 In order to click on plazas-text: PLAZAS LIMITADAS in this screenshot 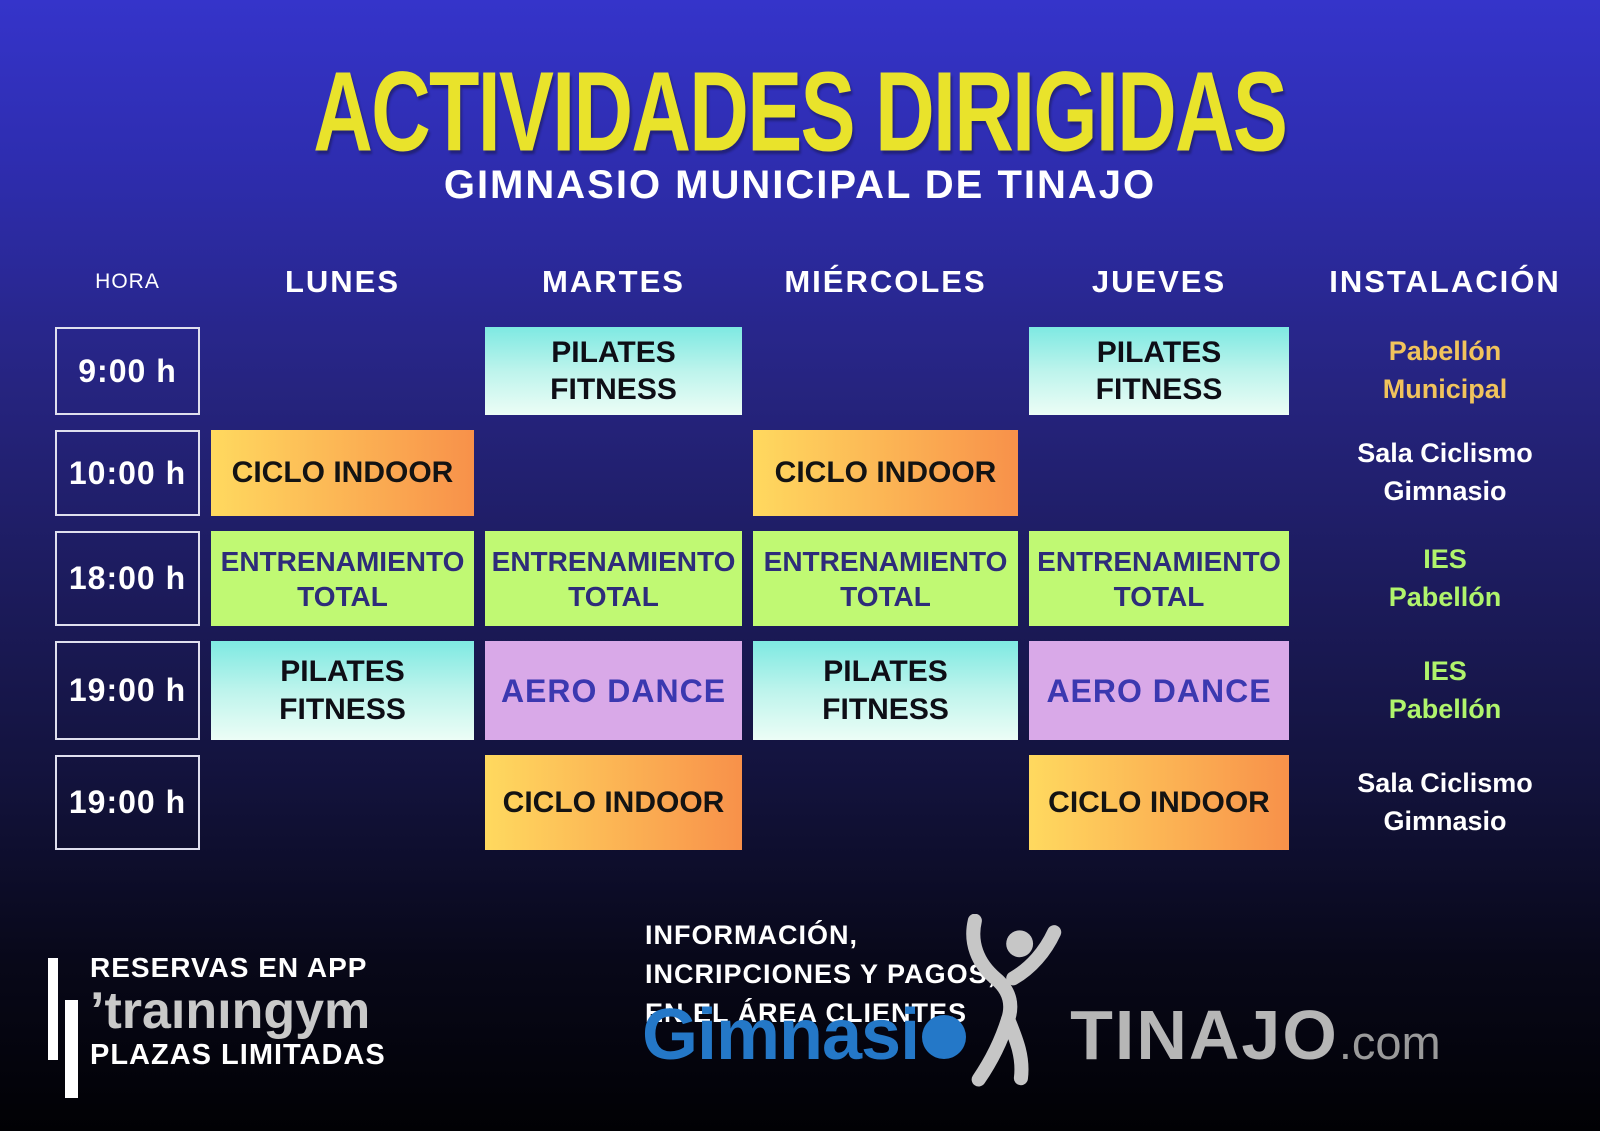, I will do `click(238, 1054)`.